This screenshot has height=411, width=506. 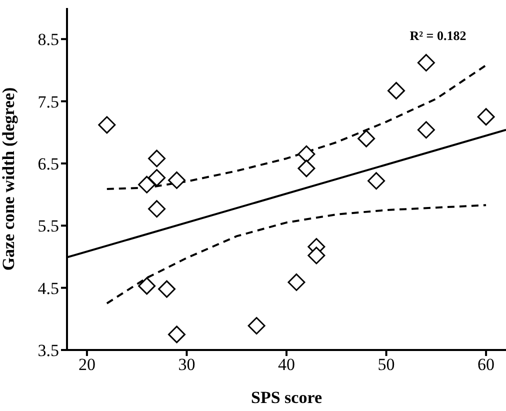 What do you see at coordinates (87, 364) in the screenshot?
I see `x-tick-label: 20` at bounding box center [87, 364].